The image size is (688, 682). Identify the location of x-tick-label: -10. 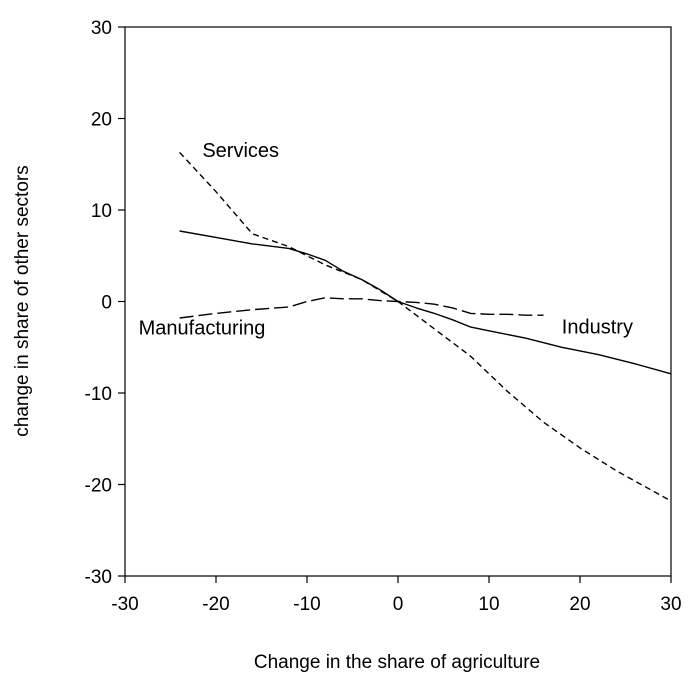
(306, 604).